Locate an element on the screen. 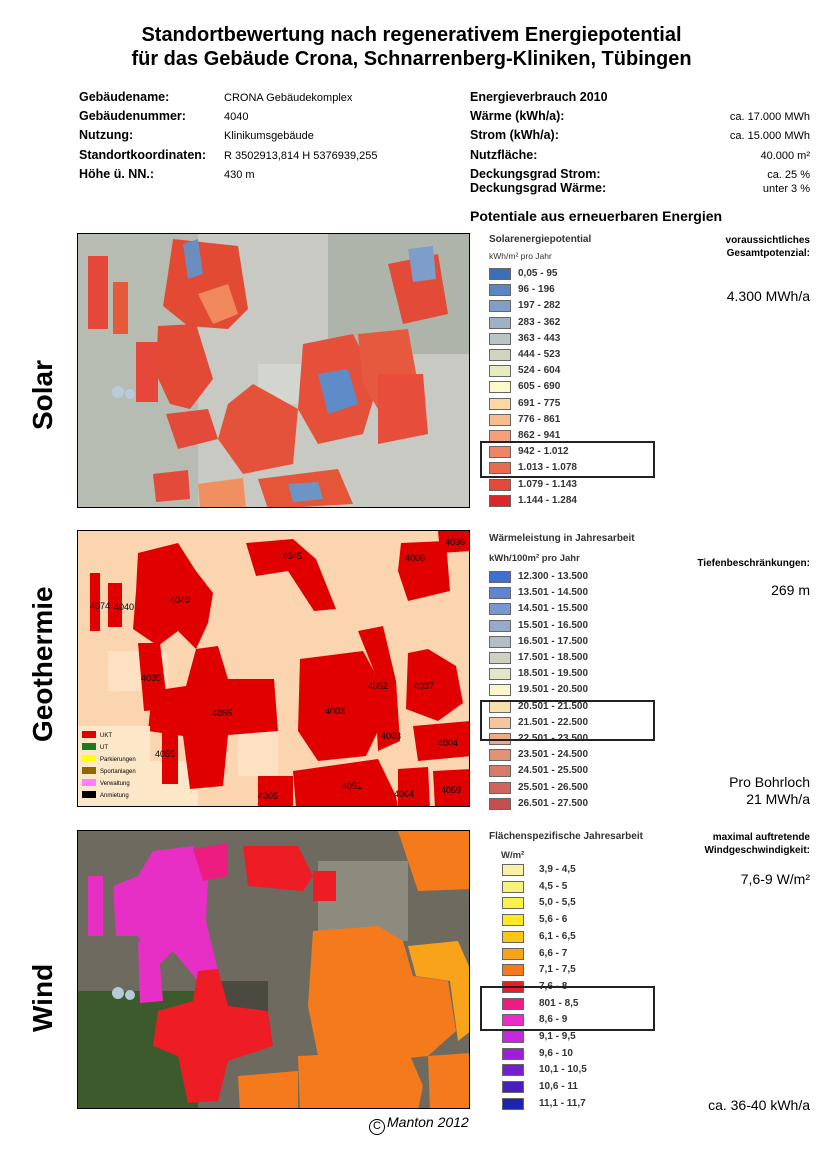 The width and height of the screenshot is (823, 1165). geo-legend-label: 16.501 - 17.500 is located at coordinates (553, 641).